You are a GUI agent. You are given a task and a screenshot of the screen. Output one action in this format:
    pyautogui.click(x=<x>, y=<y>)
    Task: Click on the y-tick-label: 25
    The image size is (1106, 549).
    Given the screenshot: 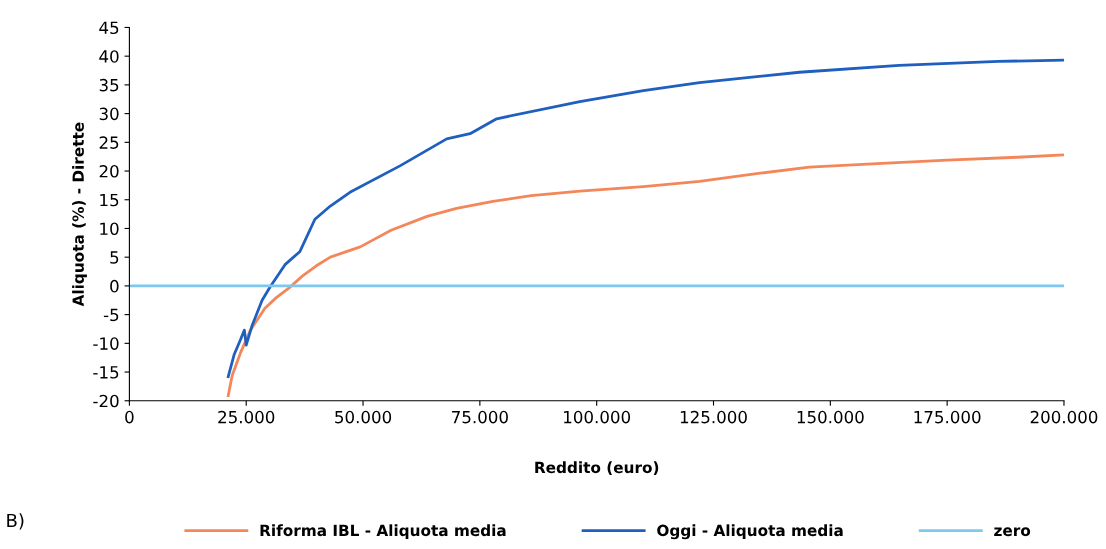 What is the action you would take?
    pyautogui.click(x=109, y=142)
    